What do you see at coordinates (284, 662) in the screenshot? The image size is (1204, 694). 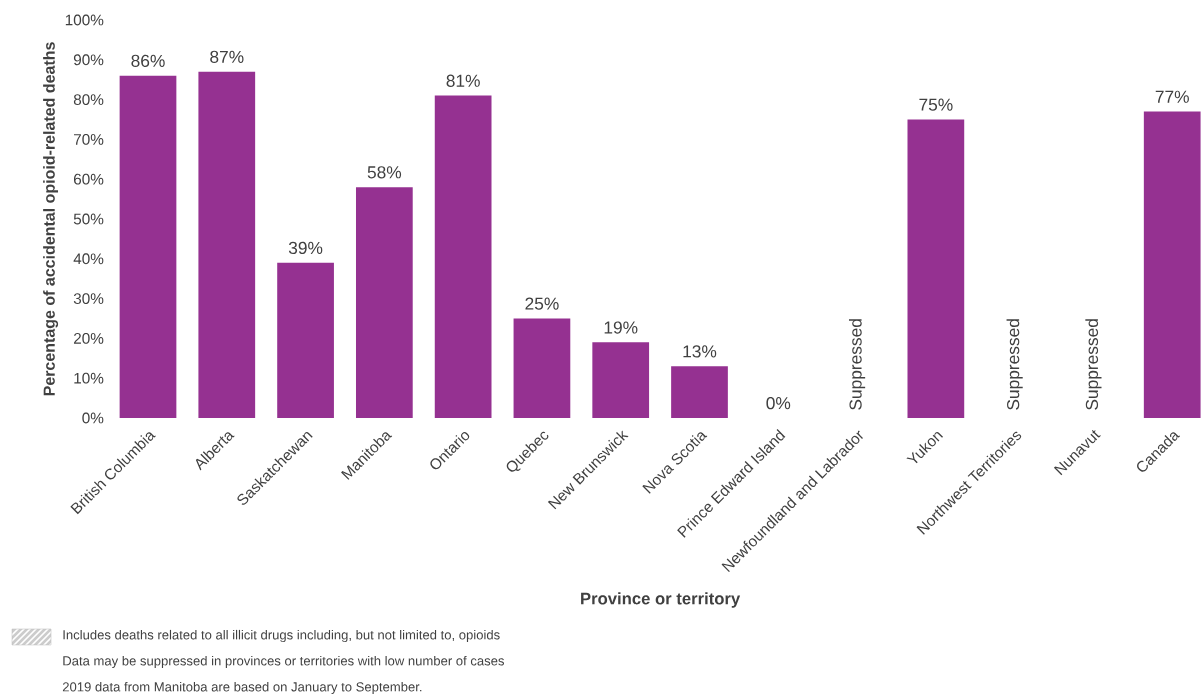 I see `text: Data may be suppressed in provinces or territories with low number of cases` at bounding box center [284, 662].